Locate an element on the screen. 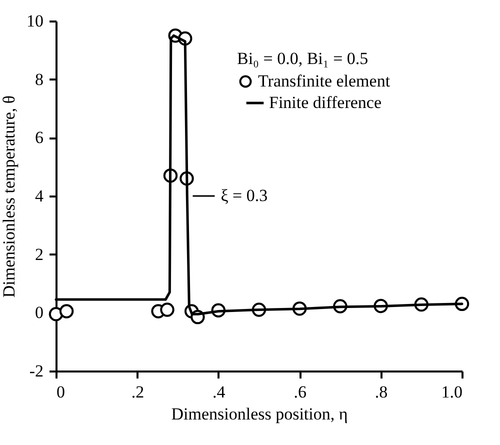 This screenshot has width=500, height=445. x-tick-label: .8 is located at coordinates (381, 392).